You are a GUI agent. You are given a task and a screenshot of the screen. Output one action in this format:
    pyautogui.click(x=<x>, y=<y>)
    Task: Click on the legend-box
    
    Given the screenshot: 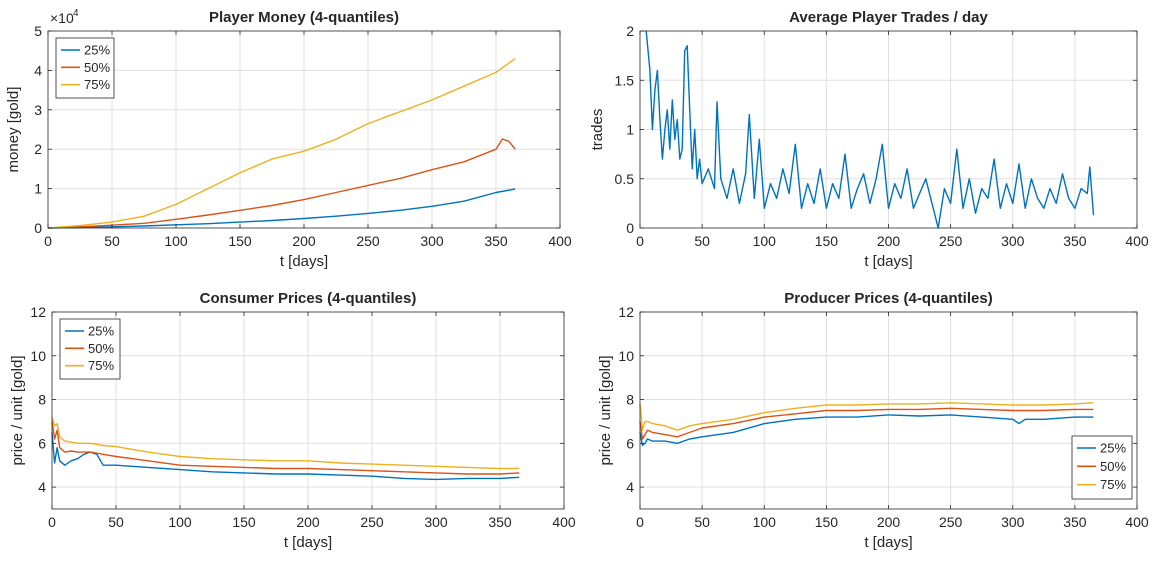 What is the action you would take?
    pyautogui.click(x=1102, y=467)
    